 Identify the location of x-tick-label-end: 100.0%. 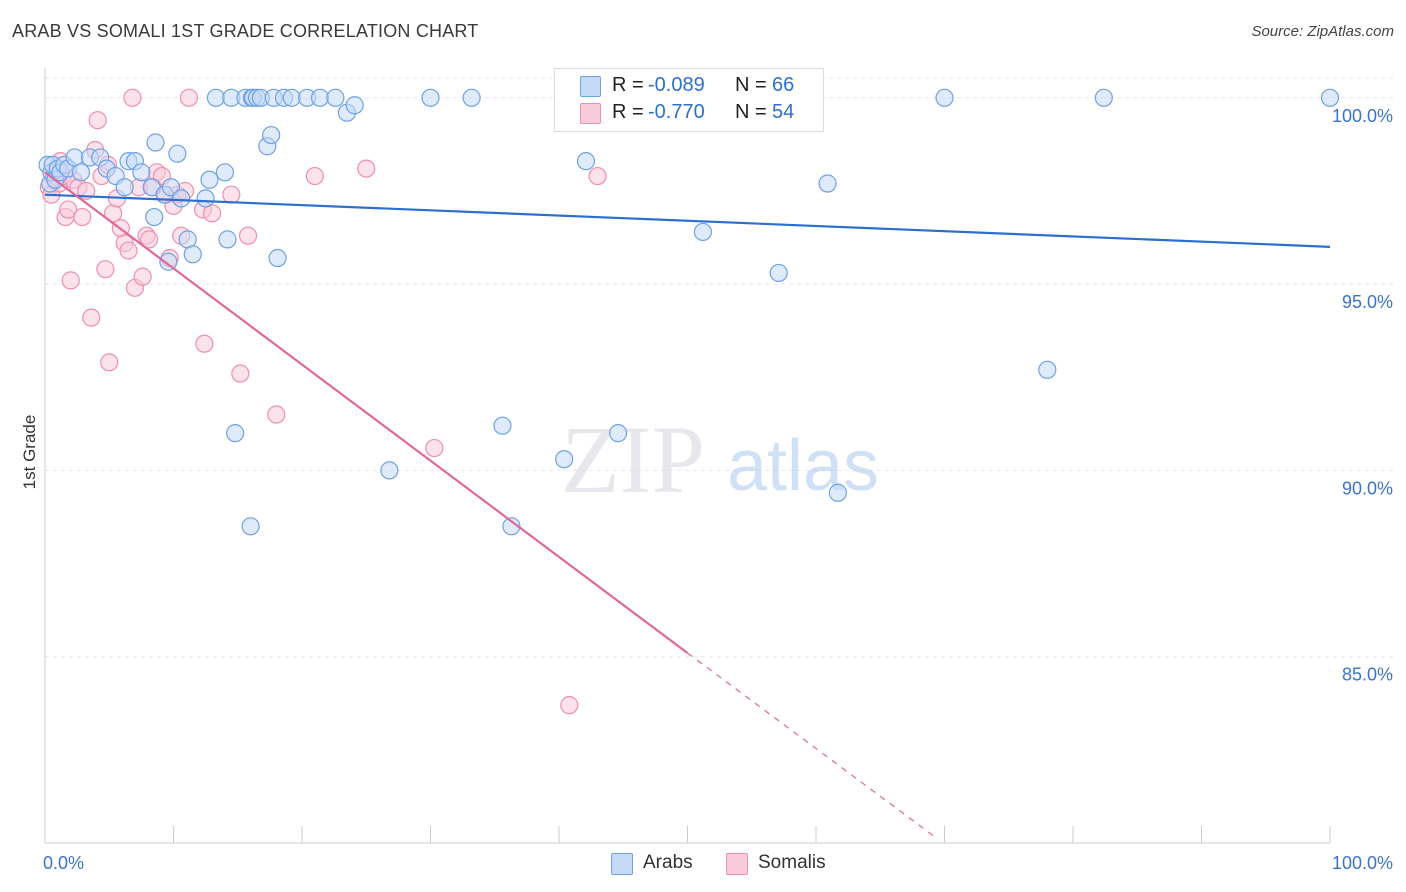
(1362, 863).